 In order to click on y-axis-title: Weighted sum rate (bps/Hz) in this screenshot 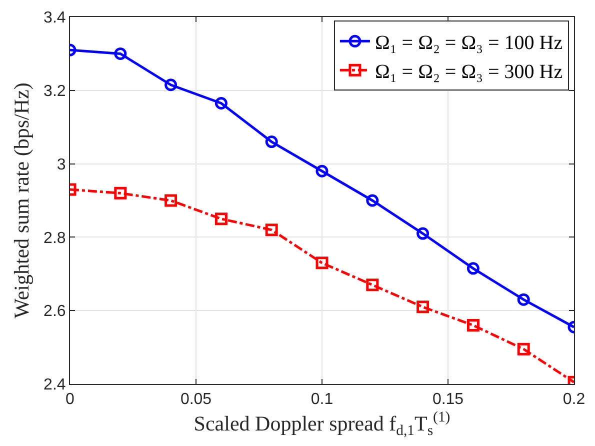, I will do `click(22, 200)`.